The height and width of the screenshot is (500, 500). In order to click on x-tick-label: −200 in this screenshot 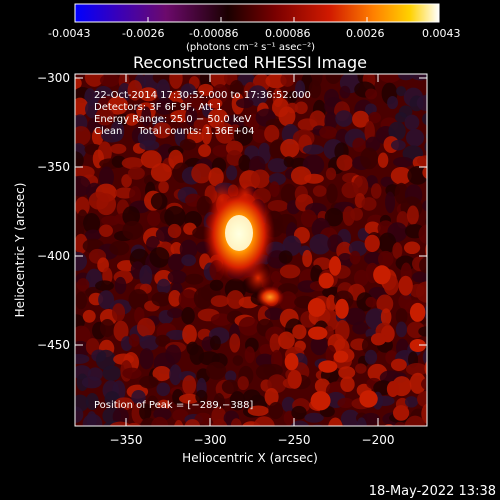, I will do `click(378, 440)`.